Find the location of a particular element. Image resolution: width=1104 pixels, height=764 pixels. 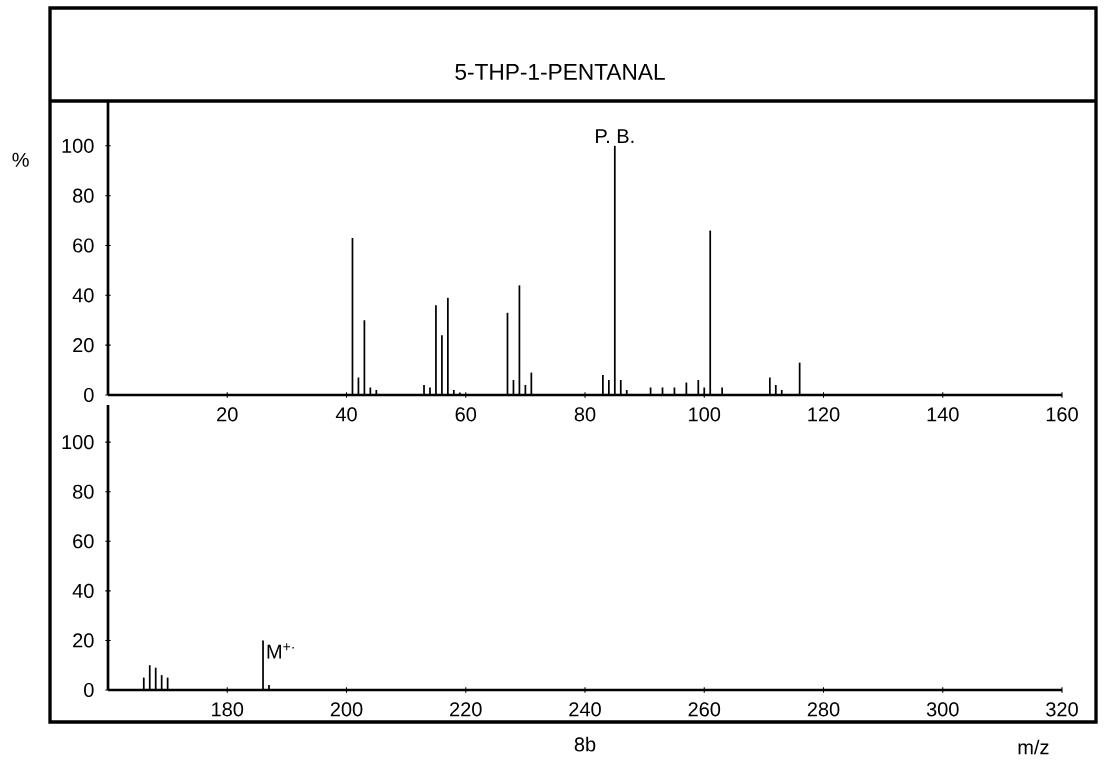

x-tick-label: 140 is located at coordinates (943, 414).